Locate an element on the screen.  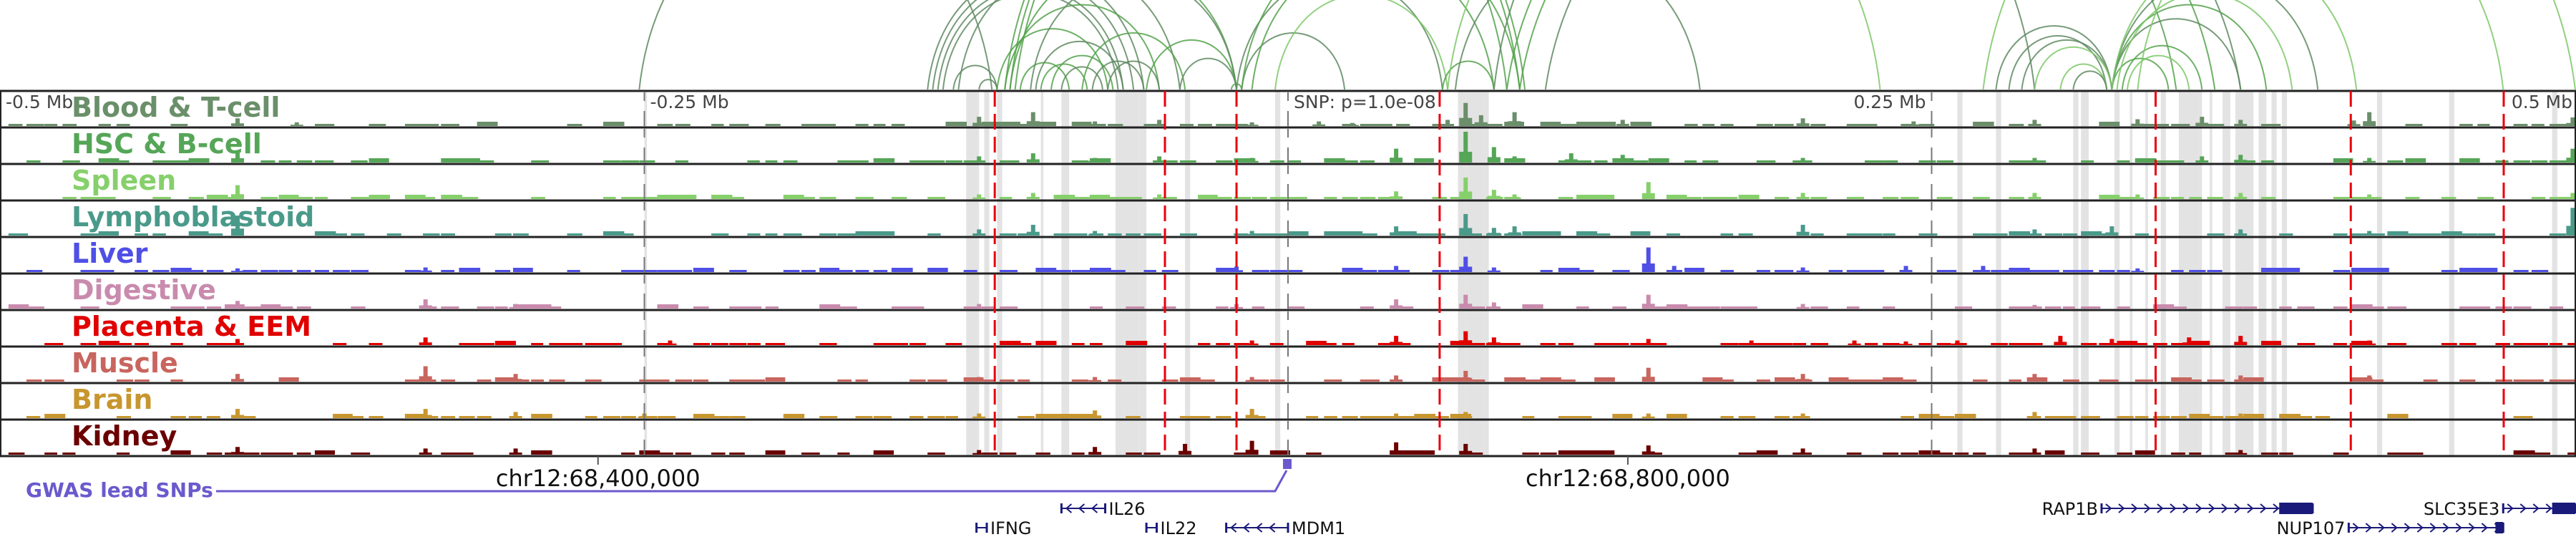
track-label: Kidney is located at coordinates (124, 436).